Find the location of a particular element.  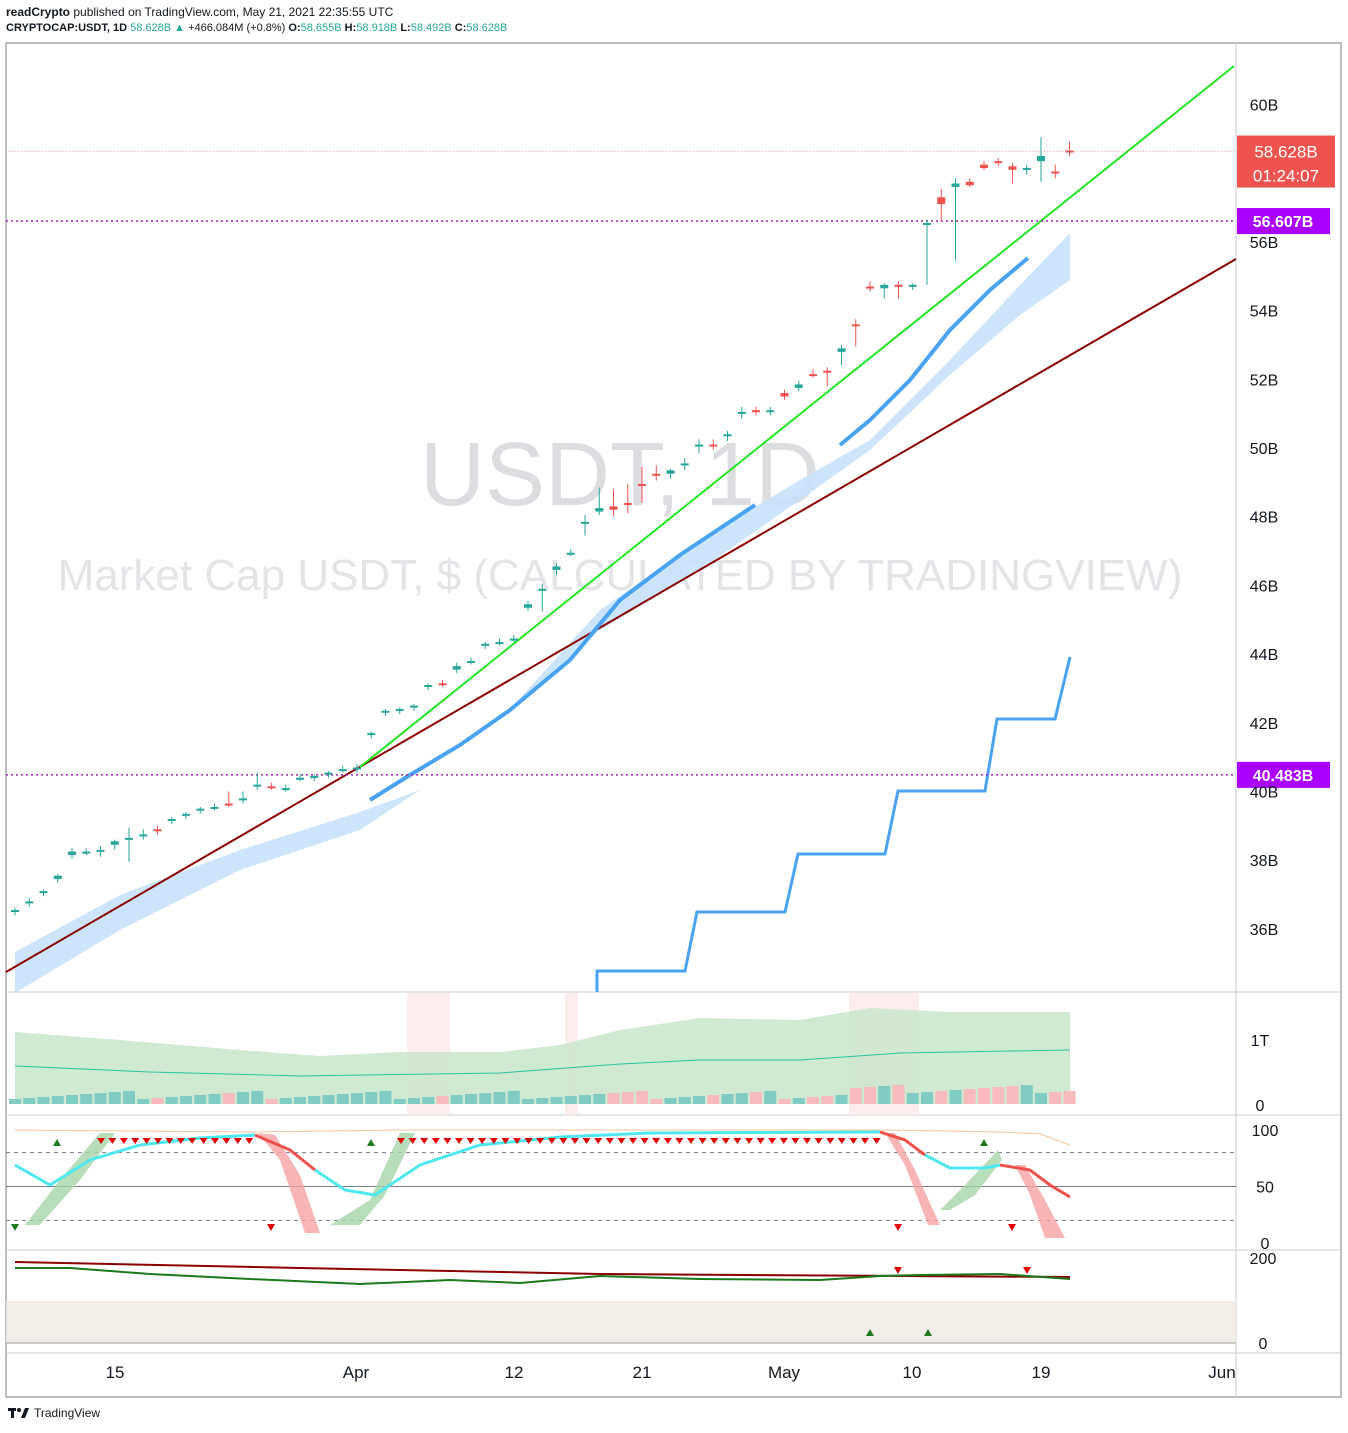

symbol-label: CRYPTOCAP:USDT, 1D is located at coordinates (67, 28).